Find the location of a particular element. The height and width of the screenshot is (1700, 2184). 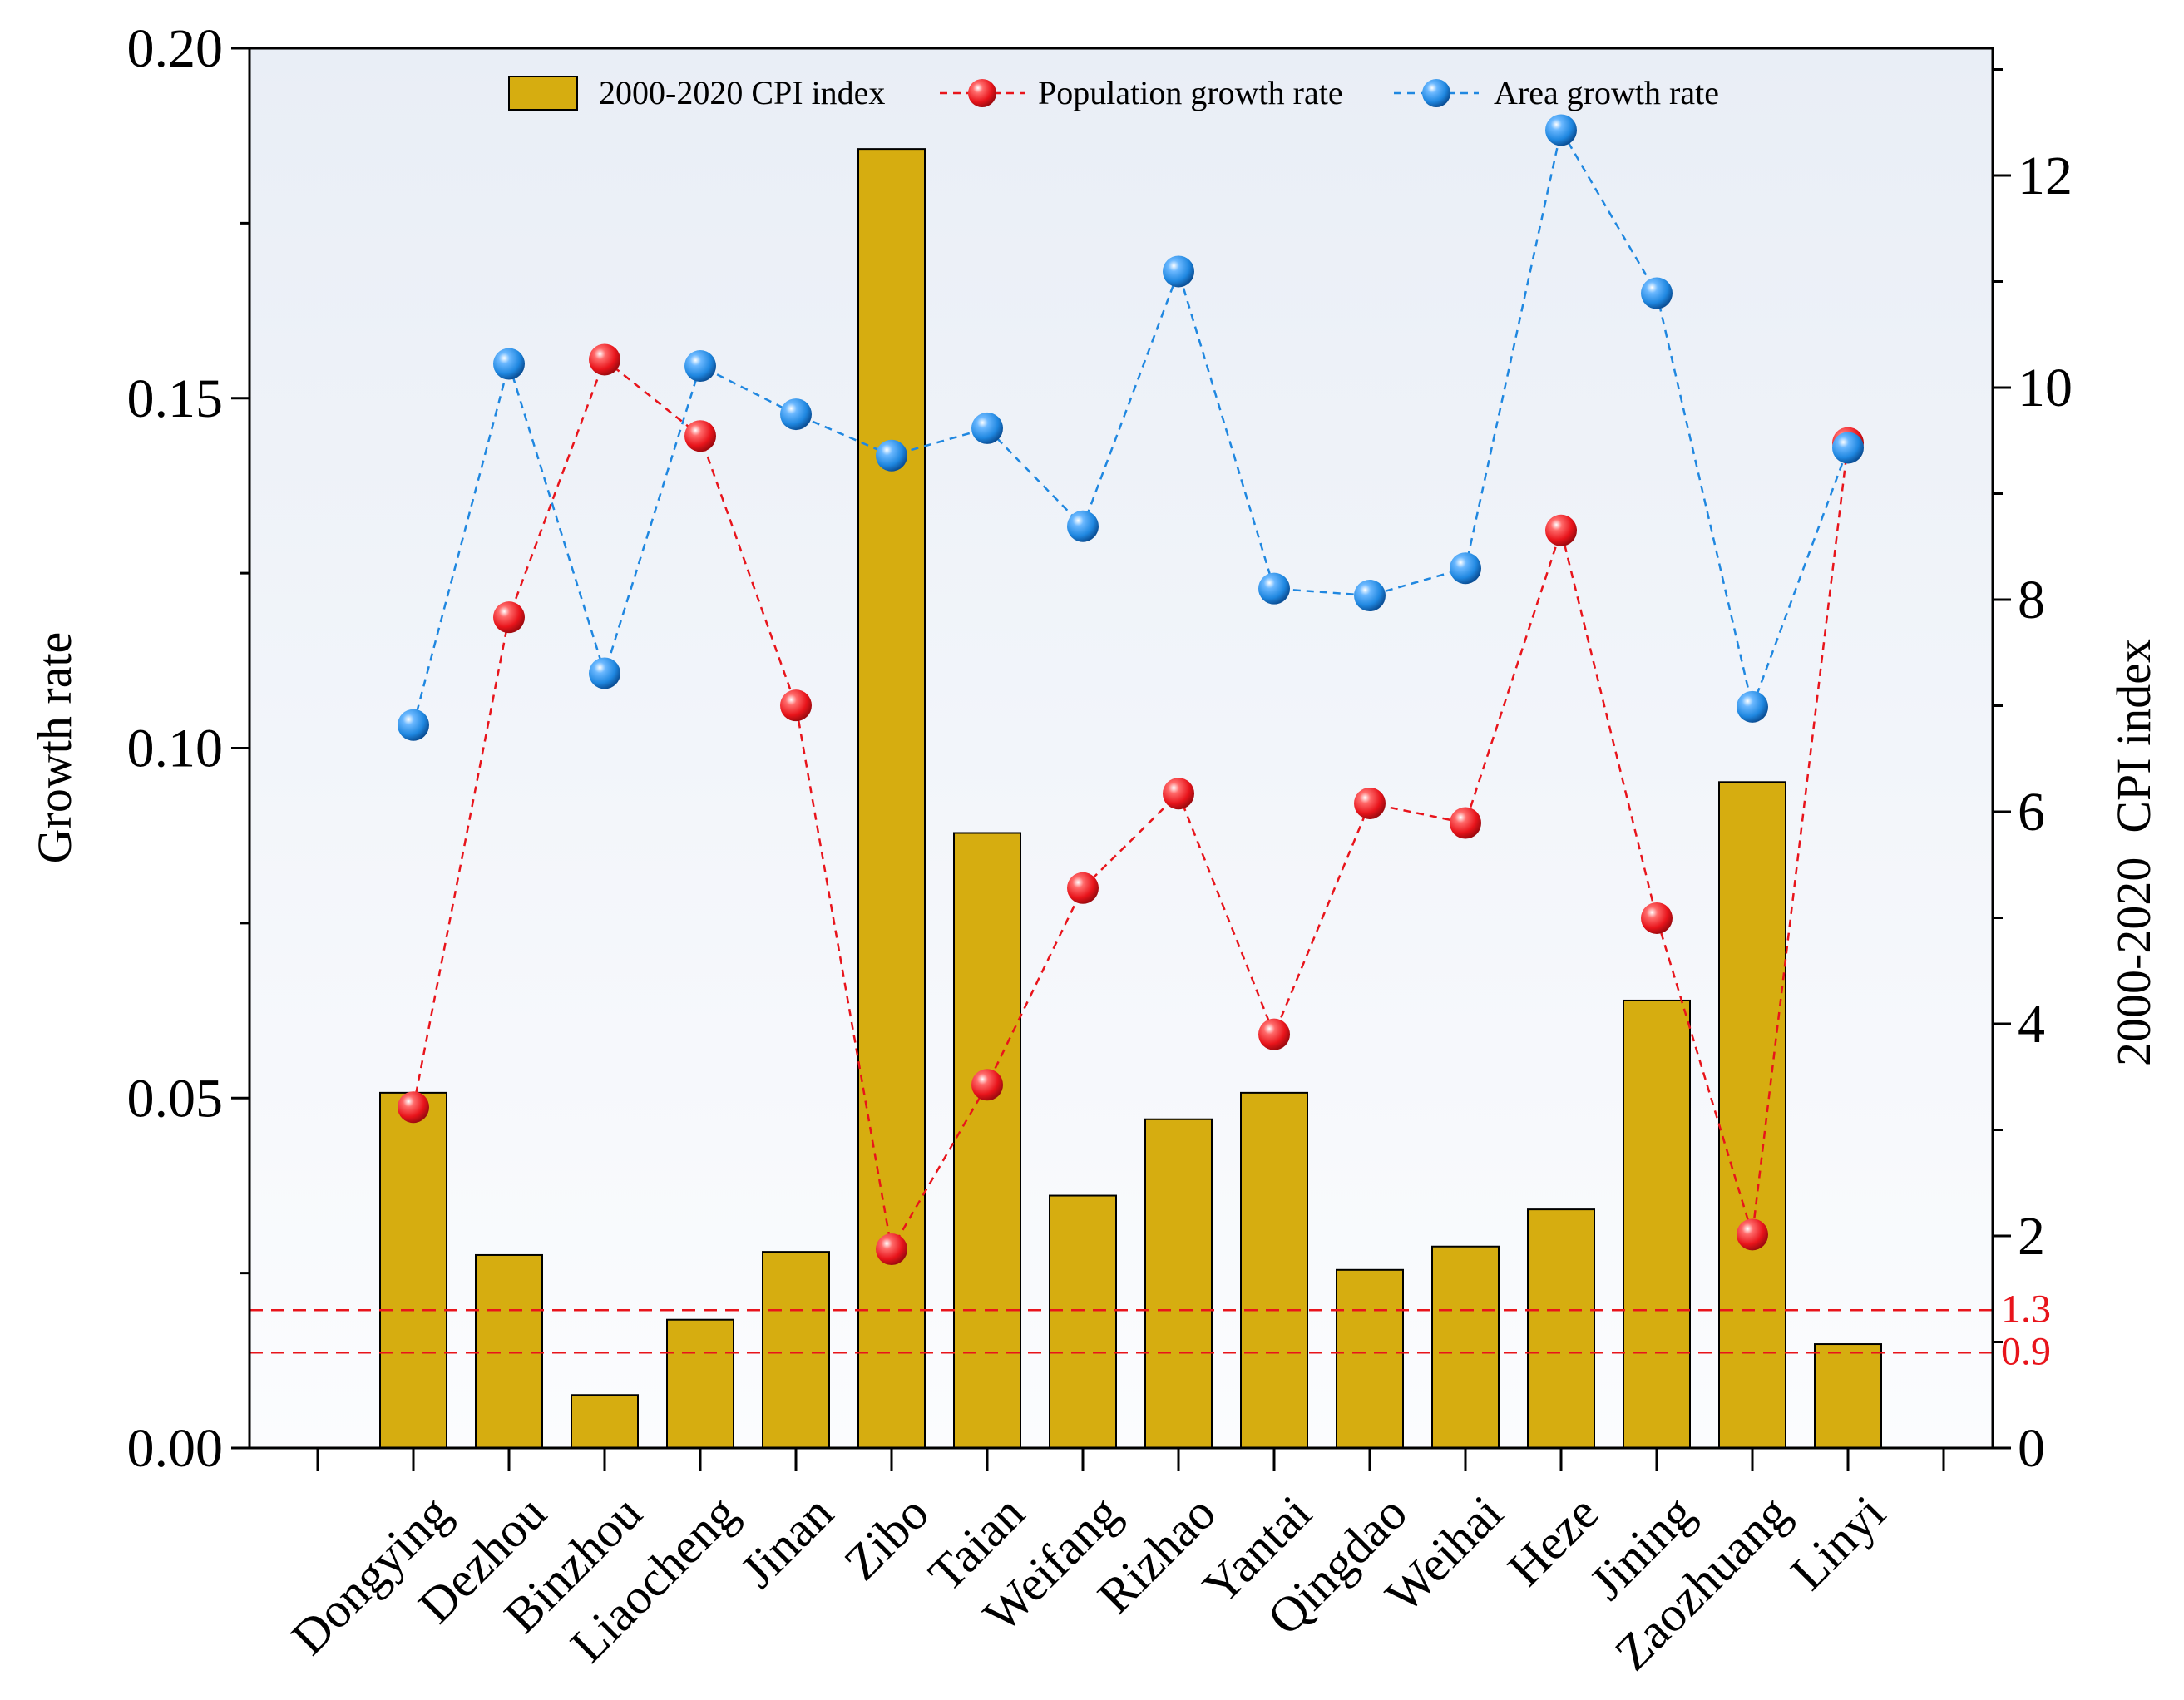

bar-dongying is located at coordinates (413, 1270).